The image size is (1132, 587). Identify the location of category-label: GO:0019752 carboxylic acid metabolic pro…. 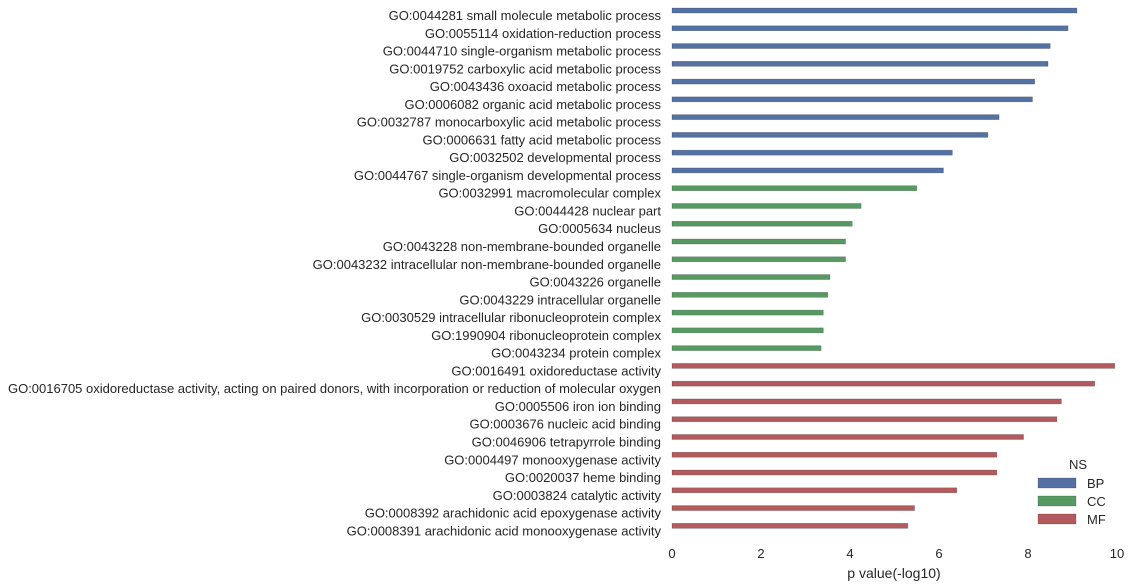
(525, 68).